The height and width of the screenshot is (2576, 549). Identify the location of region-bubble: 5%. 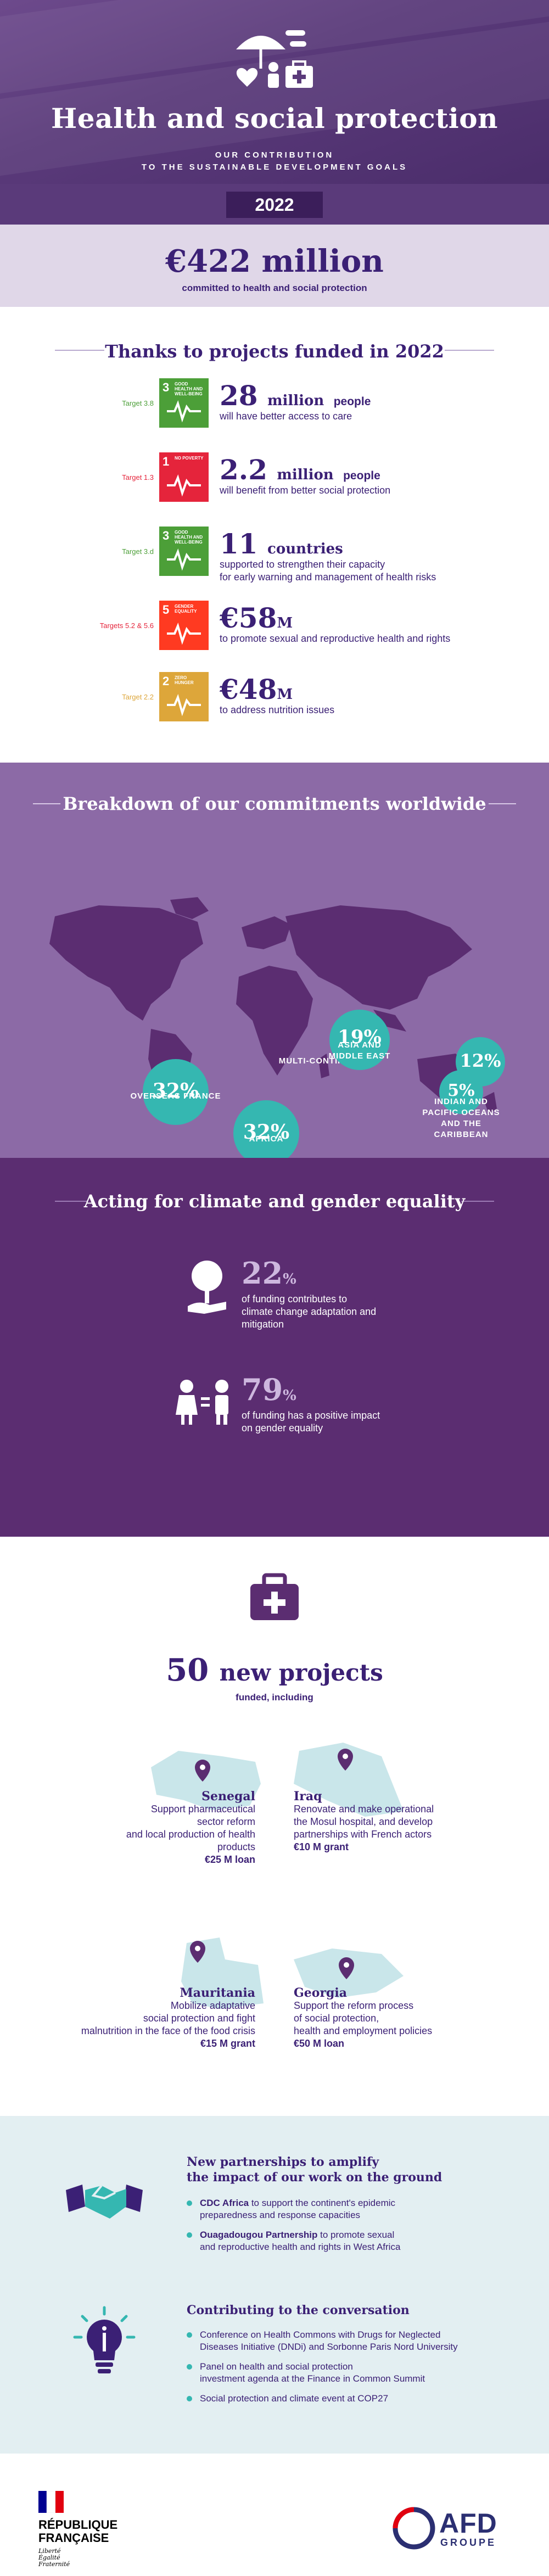
(461, 1092).